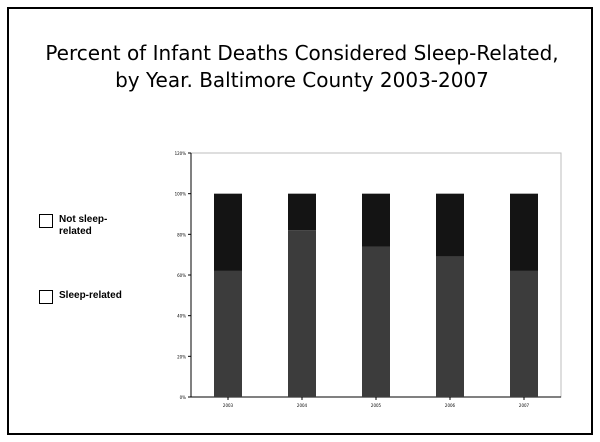 The width and height of the screenshot is (600, 442). What do you see at coordinates (181, 316) in the screenshot?
I see `y-tick-label: 40%` at bounding box center [181, 316].